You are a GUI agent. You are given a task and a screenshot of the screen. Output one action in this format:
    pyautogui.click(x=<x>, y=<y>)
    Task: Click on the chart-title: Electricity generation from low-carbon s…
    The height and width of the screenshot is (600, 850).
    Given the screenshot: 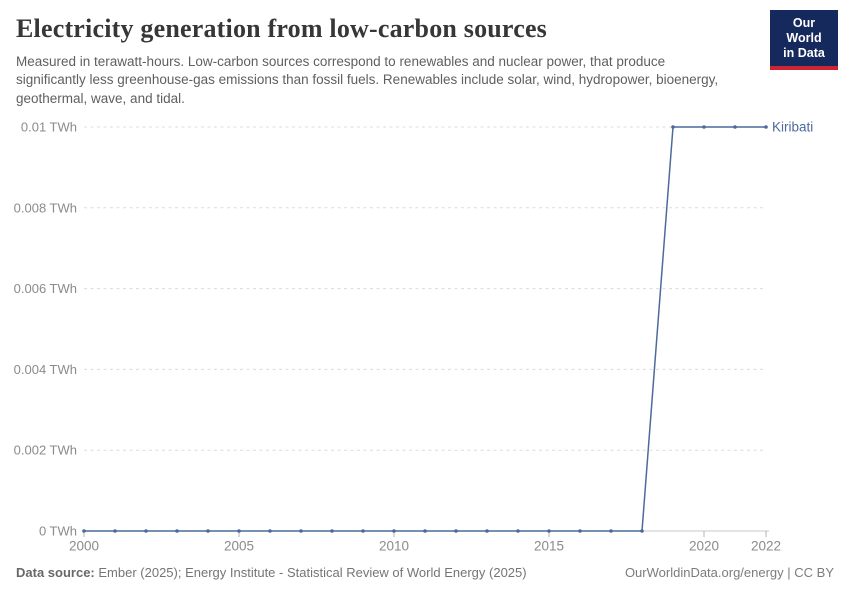 What is the action you would take?
    pyautogui.click(x=282, y=28)
    